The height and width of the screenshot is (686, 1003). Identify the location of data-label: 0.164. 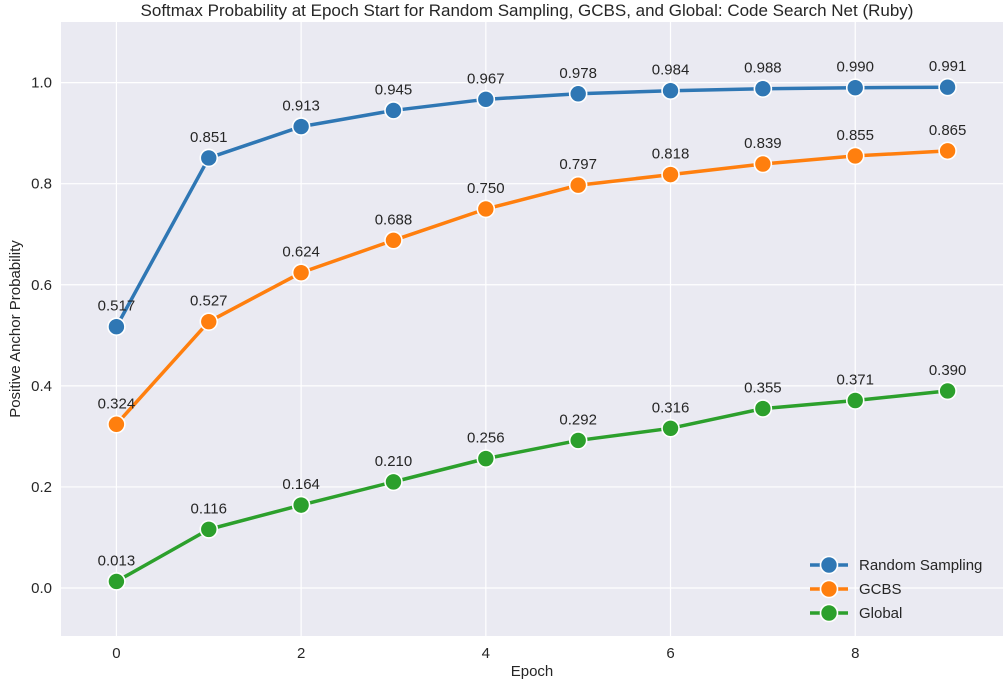
(301, 484).